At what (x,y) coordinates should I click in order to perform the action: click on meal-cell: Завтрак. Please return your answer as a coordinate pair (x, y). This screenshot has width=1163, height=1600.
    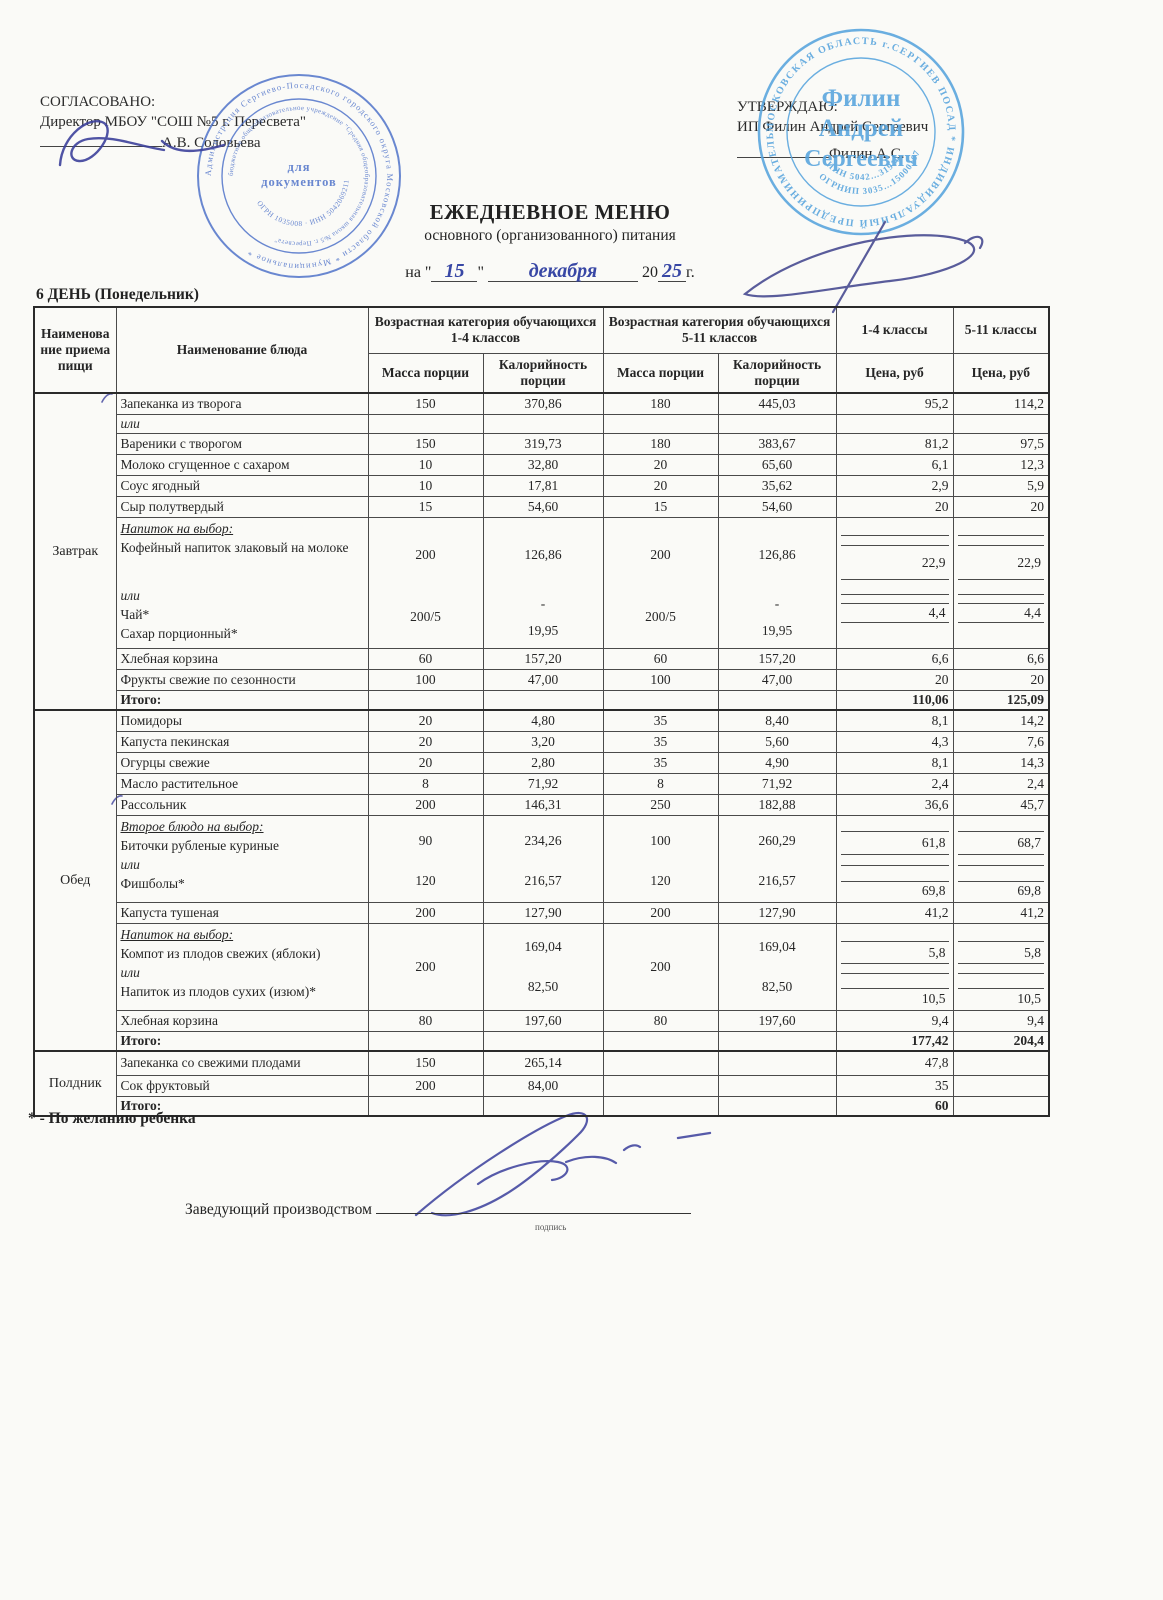
    Looking at the image, I should click on (75, 551).